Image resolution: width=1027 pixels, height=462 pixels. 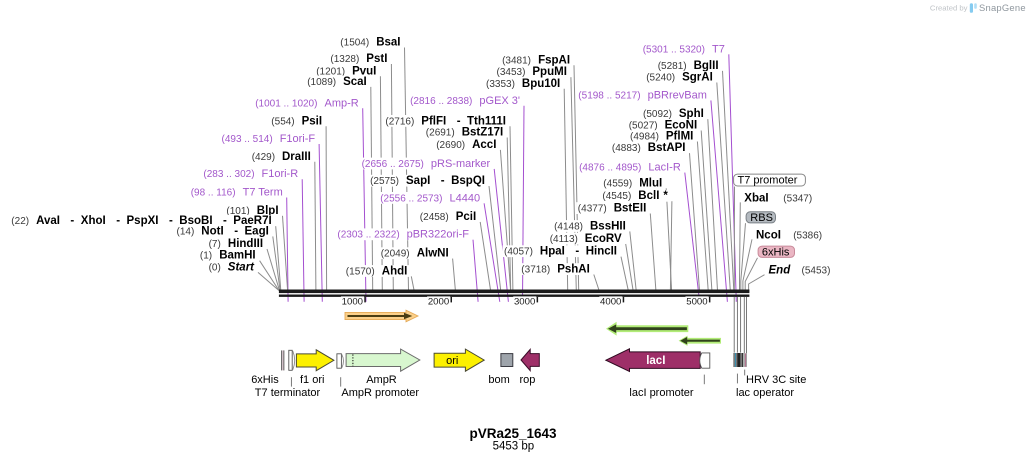 What do you see at coordinates (554, 60) in the screenshot?
I see `svg-text: FspAI` at bounding box center [554, 60].